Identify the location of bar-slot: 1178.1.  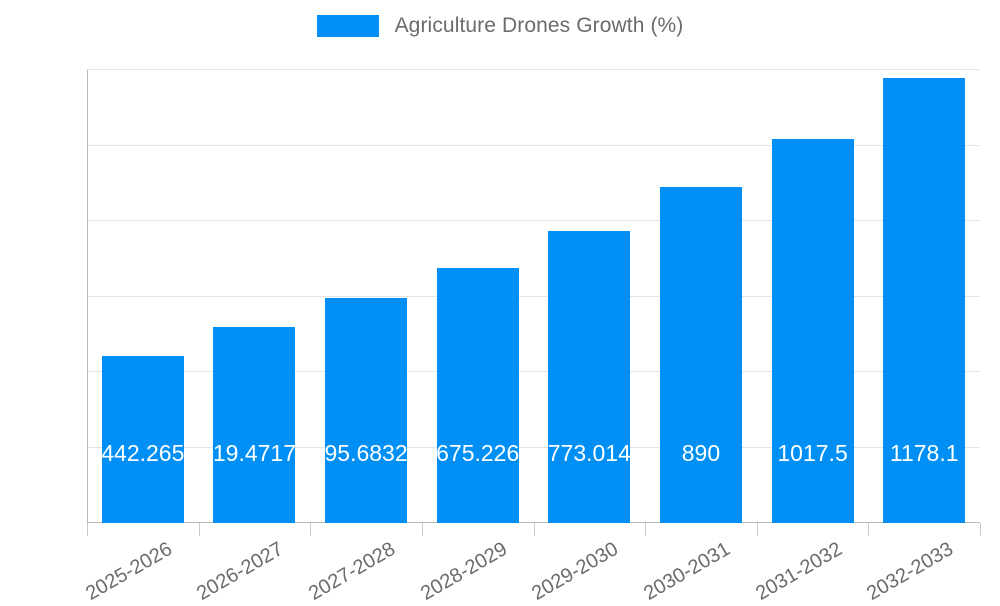
(924, 296).